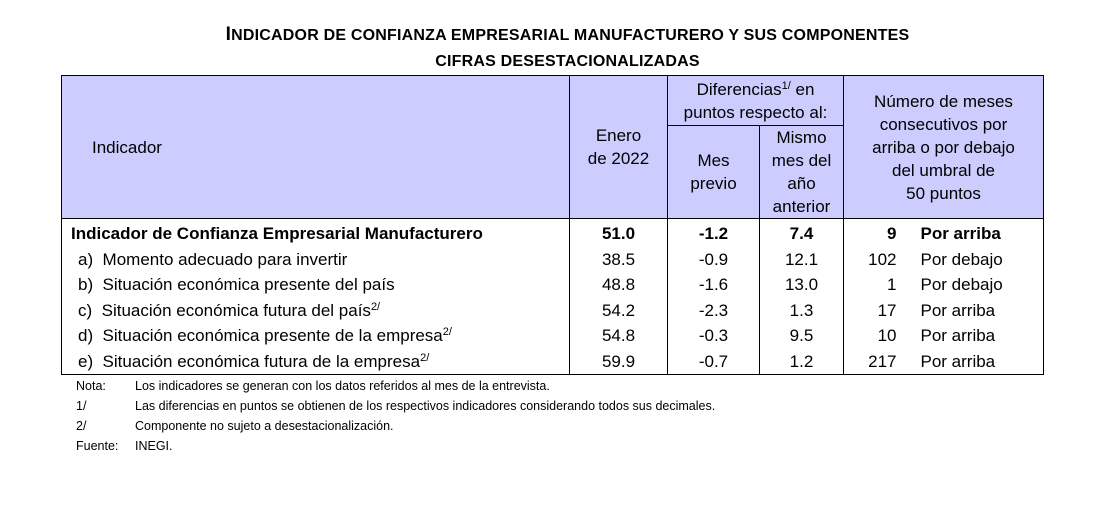  What do you see at coordinates (801, 259) in the screenshot?
I see `cell-mismo-mes: 12.1` at bounding box center [801, 259].